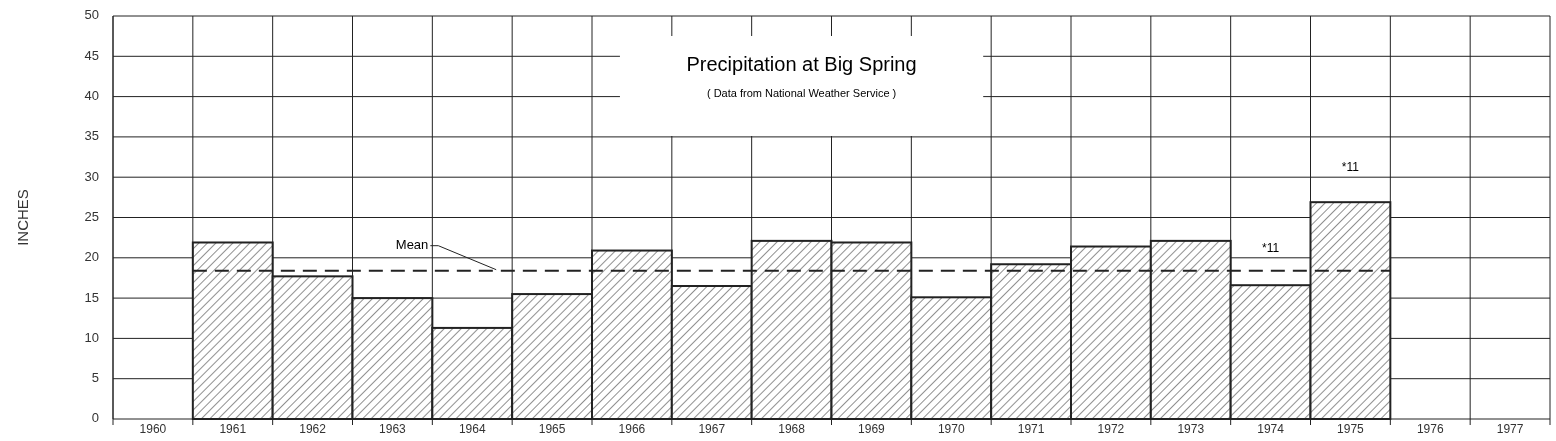 This screenshot has height=441, width=1556. Describe the element at coordinates (951, 429) in the screenshot. I see `x-tick-label: 1970` at that location.